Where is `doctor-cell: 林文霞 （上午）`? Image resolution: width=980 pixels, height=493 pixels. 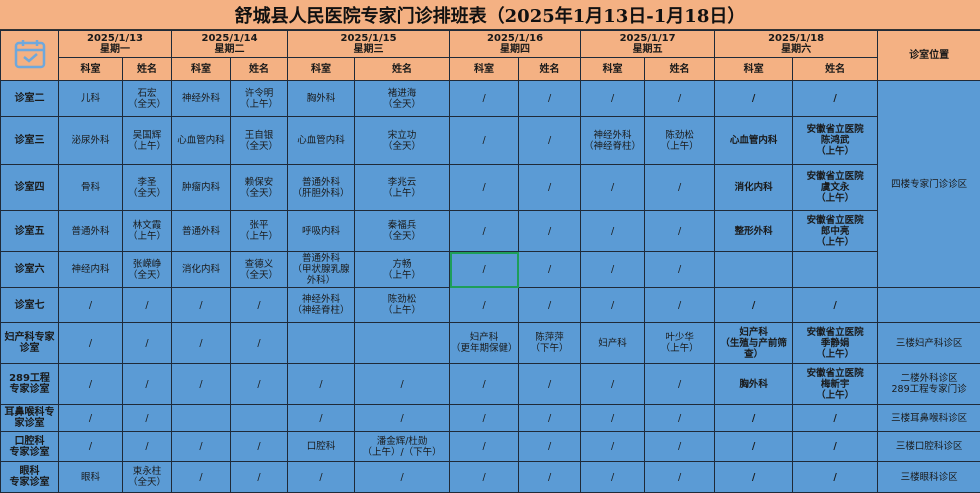
doctor-cell: 林文霞 （上午） is located at coordinates (147, 231).